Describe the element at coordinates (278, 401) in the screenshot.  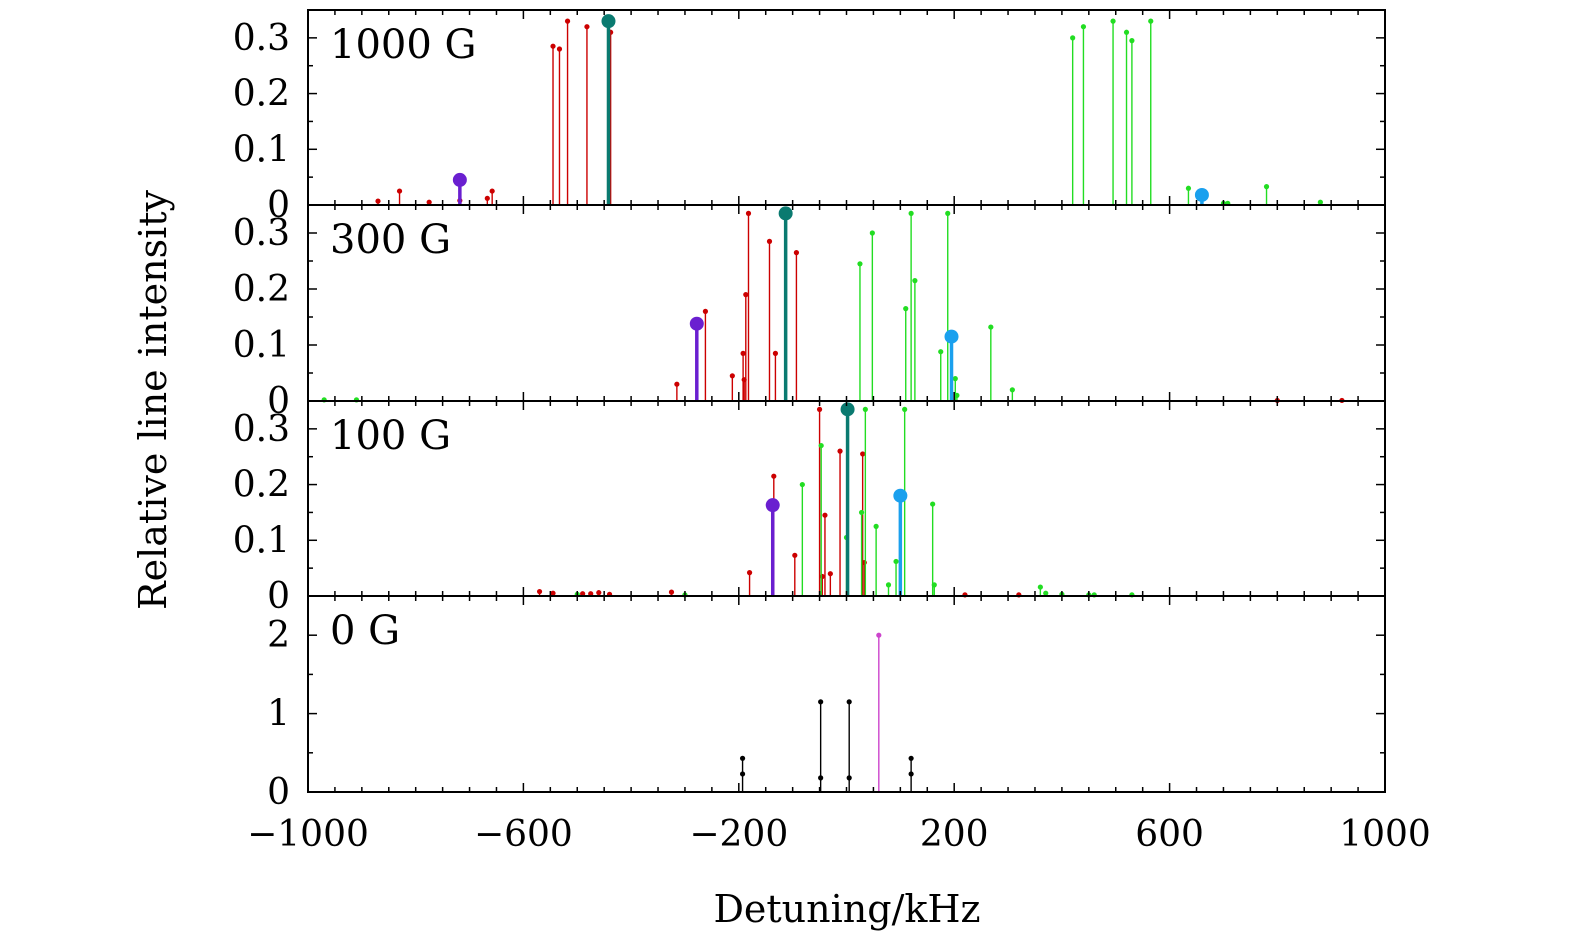
I see `y-tick-label-1-0: 0` at that location.